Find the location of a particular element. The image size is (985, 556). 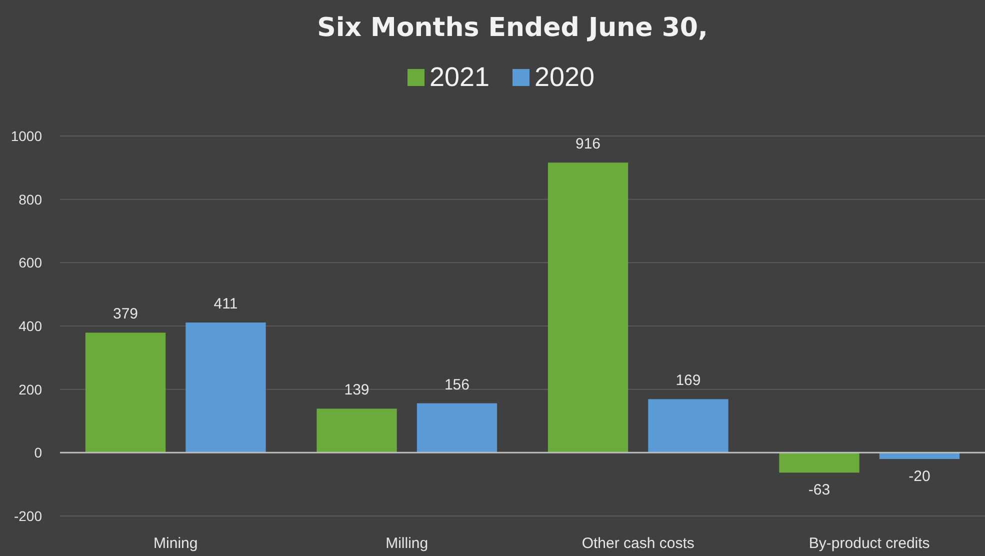

data-label: 169 is located at coordinates (688, 381).